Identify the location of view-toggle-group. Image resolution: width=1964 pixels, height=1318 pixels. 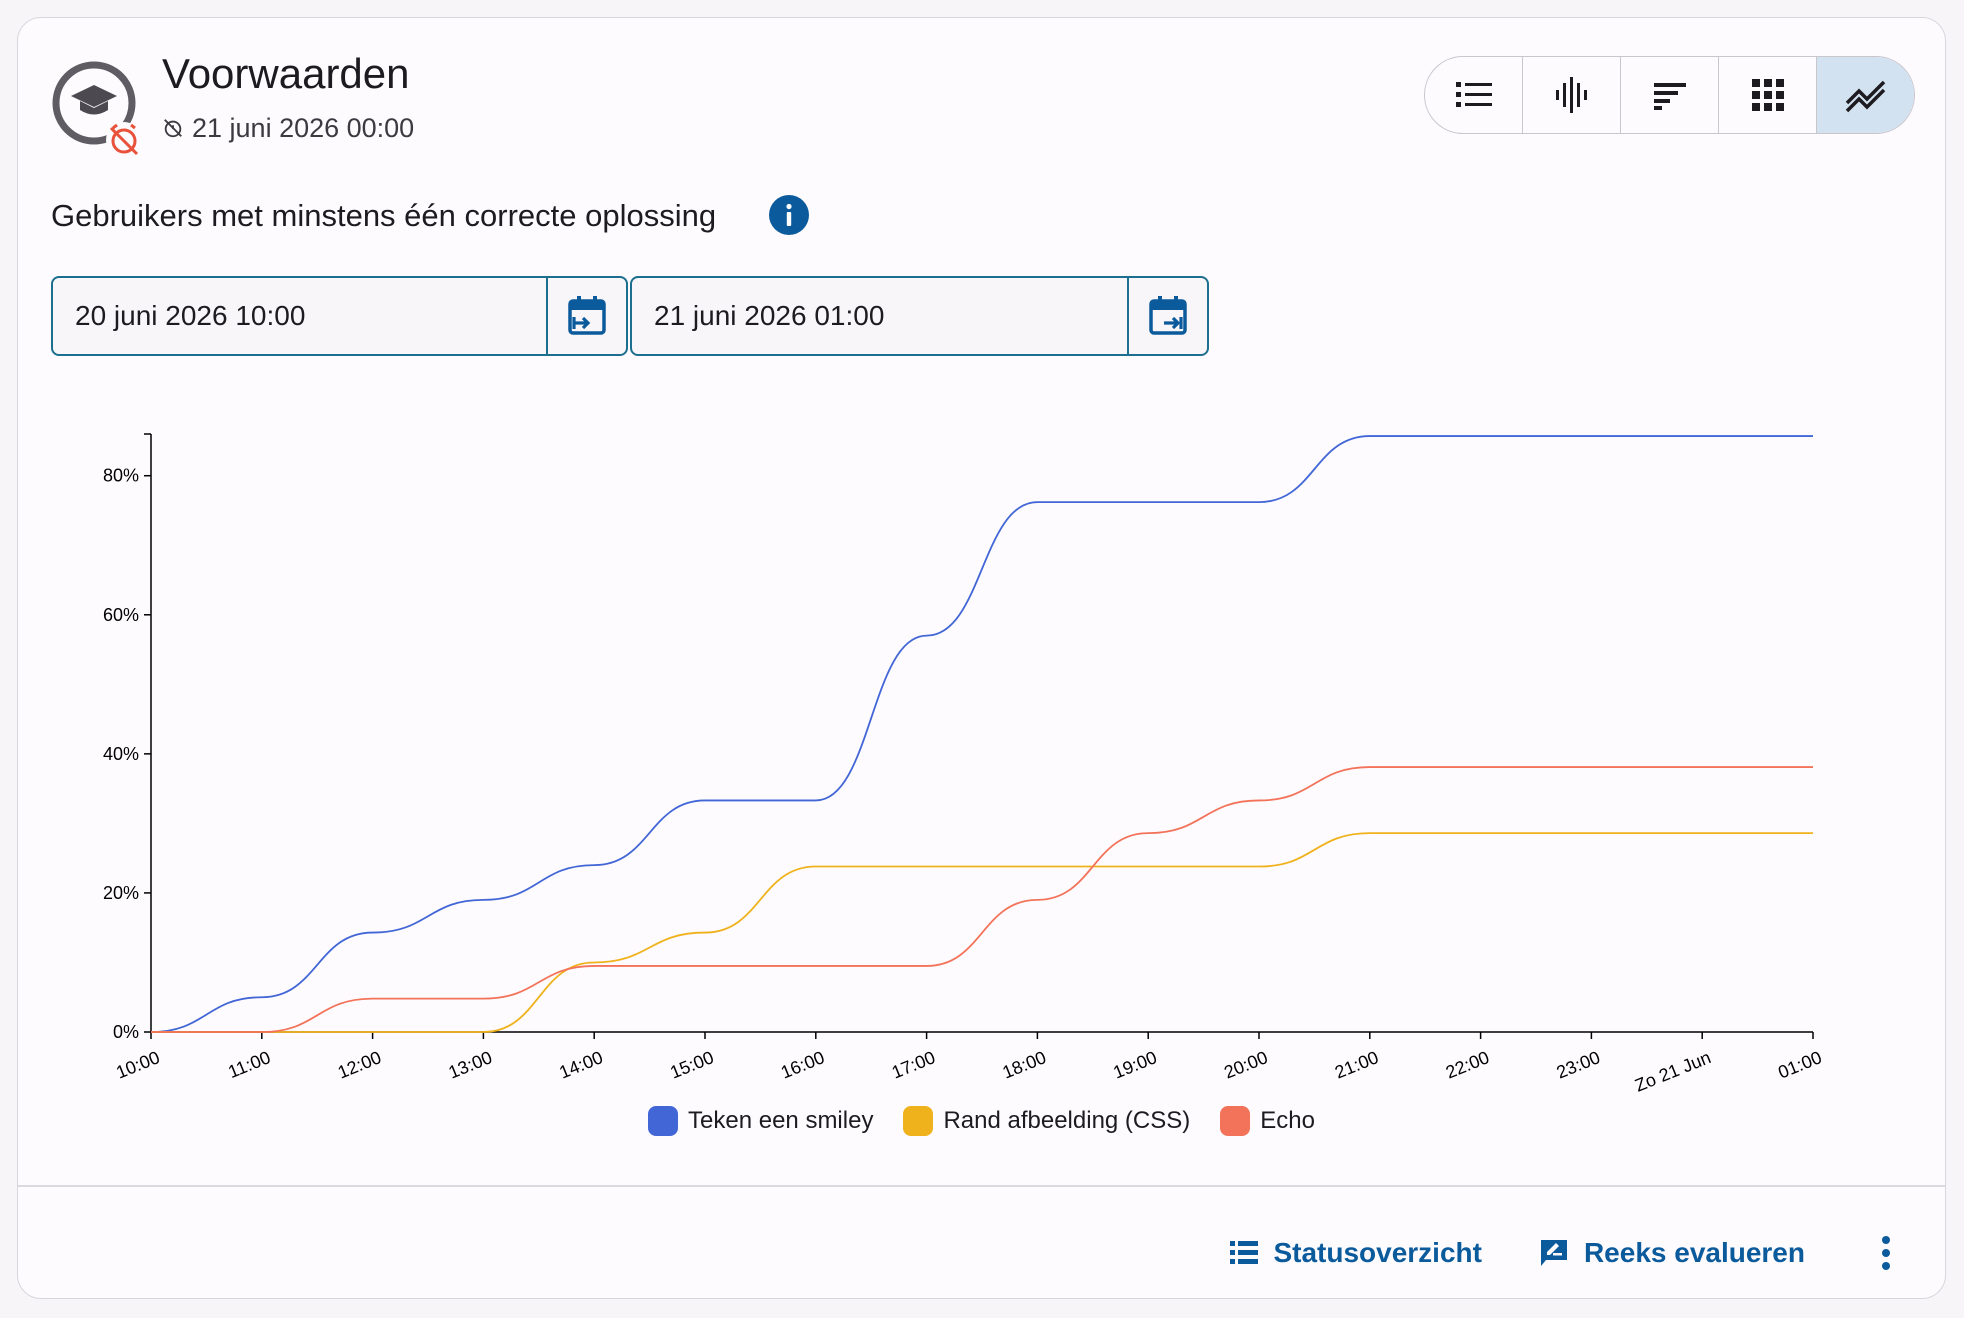
(1669, 95).